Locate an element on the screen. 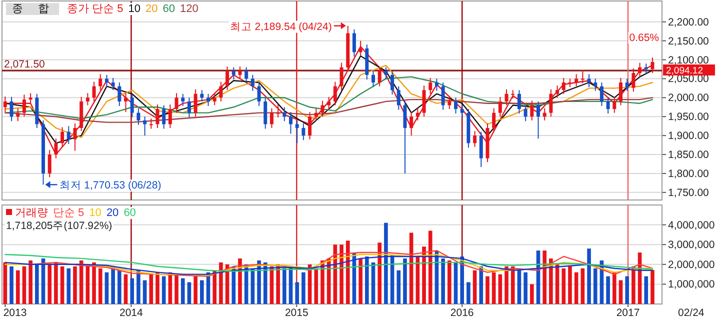  annotation: 1,718,205주(107.92%) is located at coordinates (59, 226).